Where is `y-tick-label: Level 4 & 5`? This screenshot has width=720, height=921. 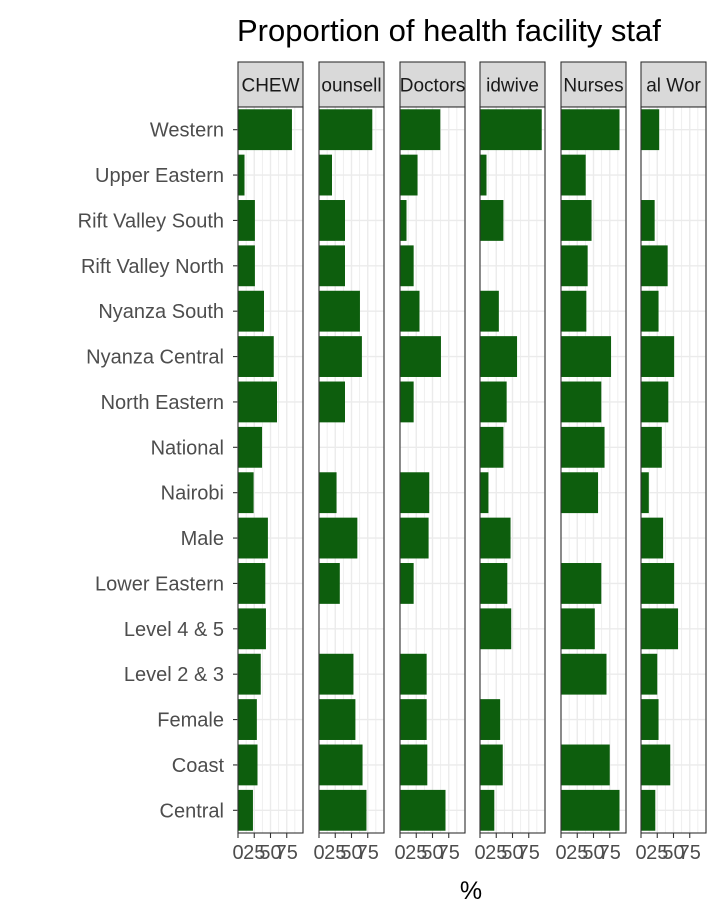 y-tick-label: Level 4 & 5 is located at coordinates (174, 630).